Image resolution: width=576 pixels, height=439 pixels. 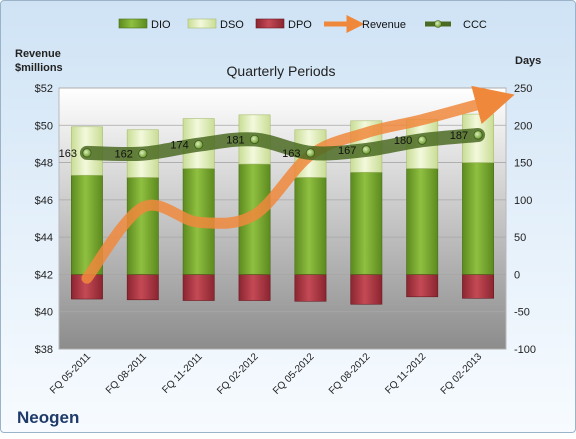 I want to click on legend-label-revenue: Revenue, so click(x=384, y=25).